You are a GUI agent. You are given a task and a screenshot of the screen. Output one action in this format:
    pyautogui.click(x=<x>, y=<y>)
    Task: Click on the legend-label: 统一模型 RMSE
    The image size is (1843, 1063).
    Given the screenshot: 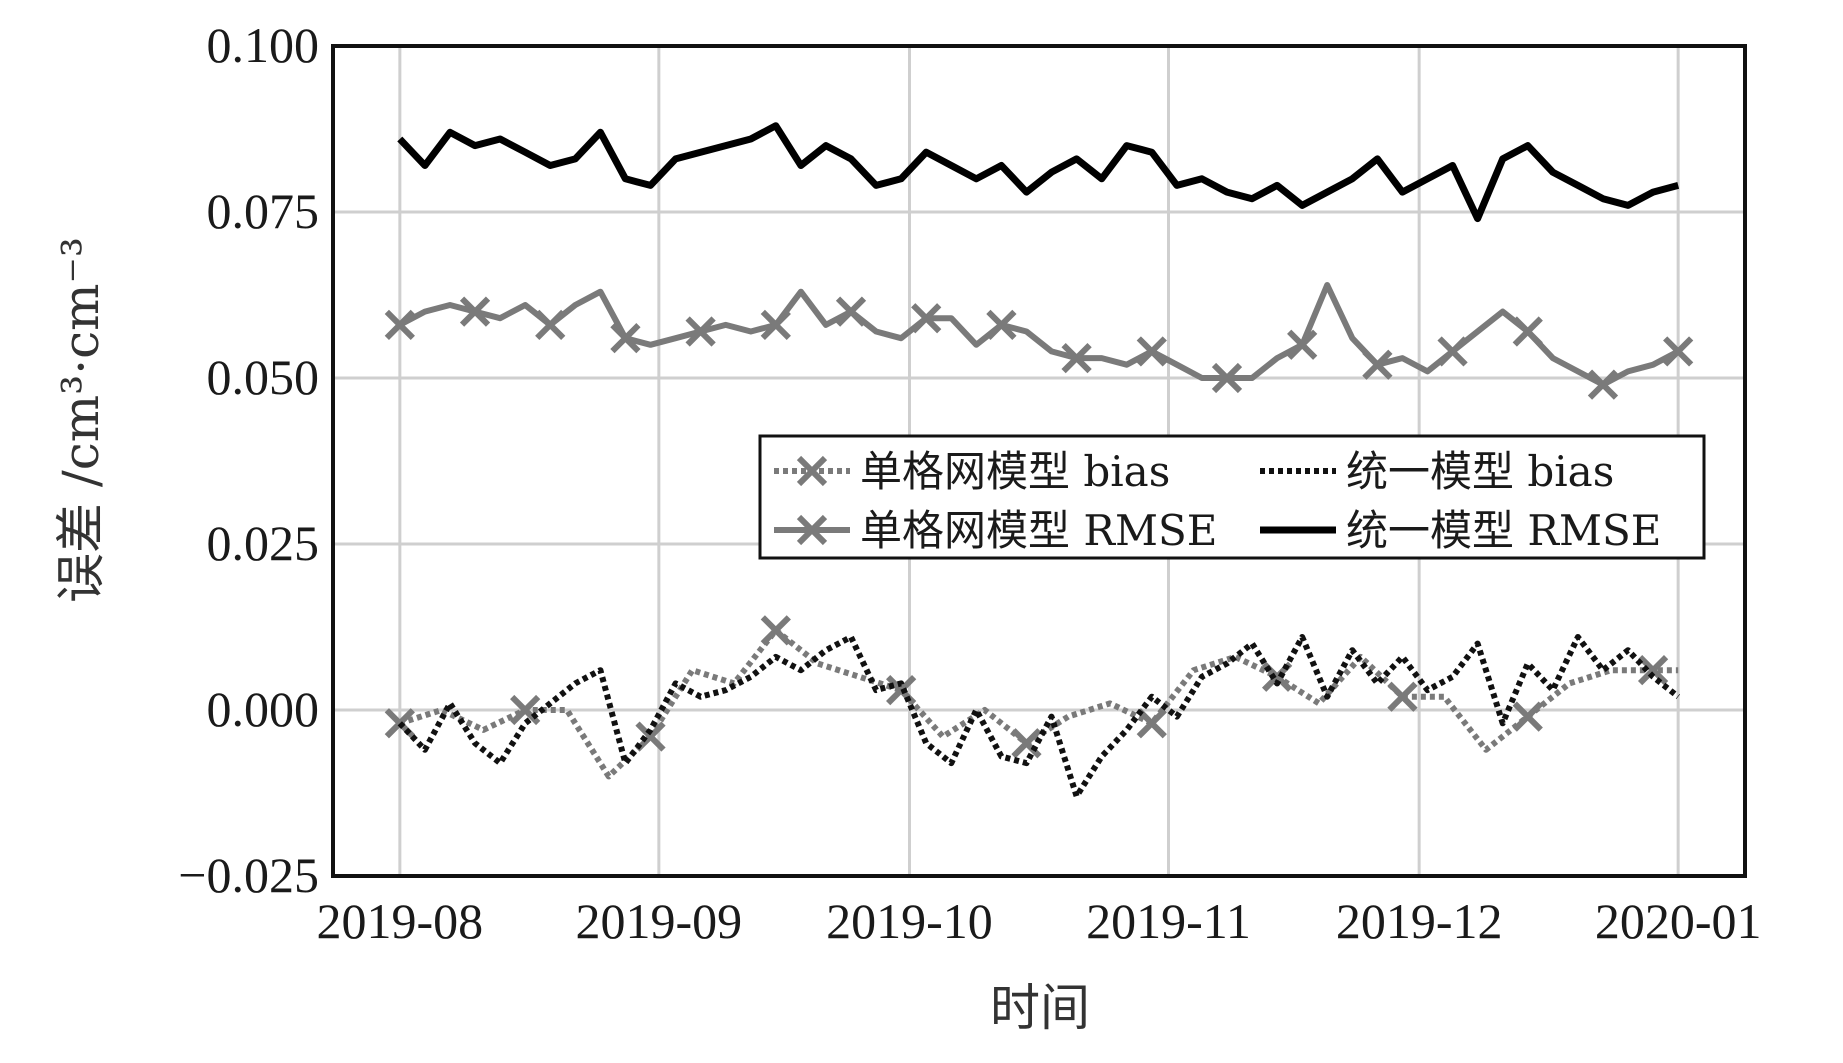 What is the action you would take?
    pyautogui.click(x=1503, y=530)
    